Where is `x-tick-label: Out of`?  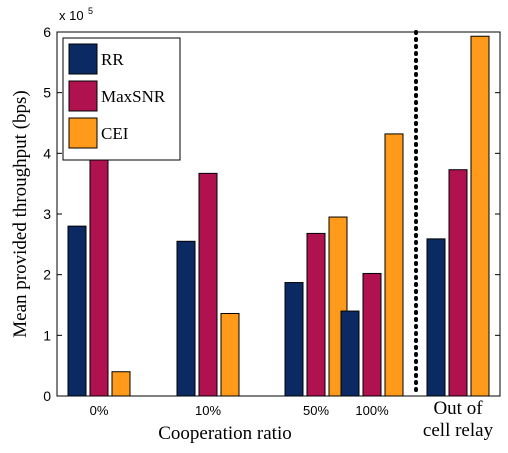 x-tick-label: Out of is located at coordinates (458, 408).